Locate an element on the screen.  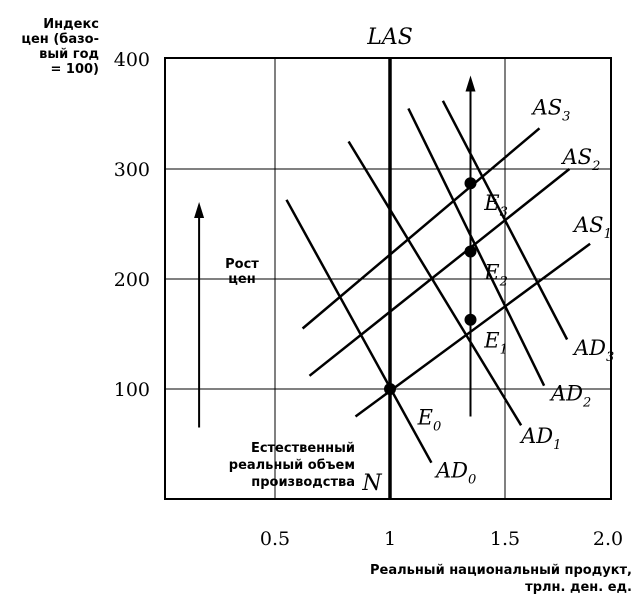
equilibrium-point-e2 is located at coordinates (470, 251).